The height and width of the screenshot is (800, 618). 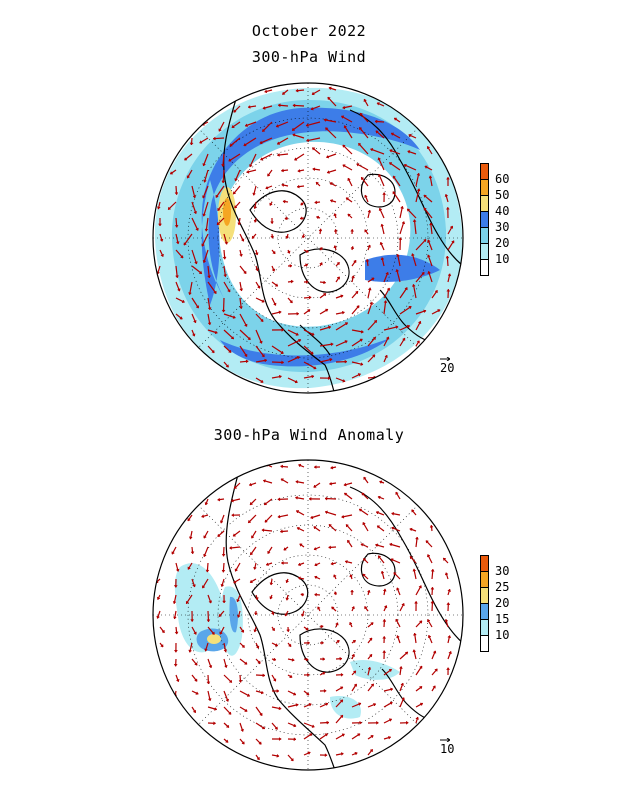 What do you see at coordinates (484, 187) in the screenshot?
I see `colorbar-swatch` at bounding box center [484, 187].